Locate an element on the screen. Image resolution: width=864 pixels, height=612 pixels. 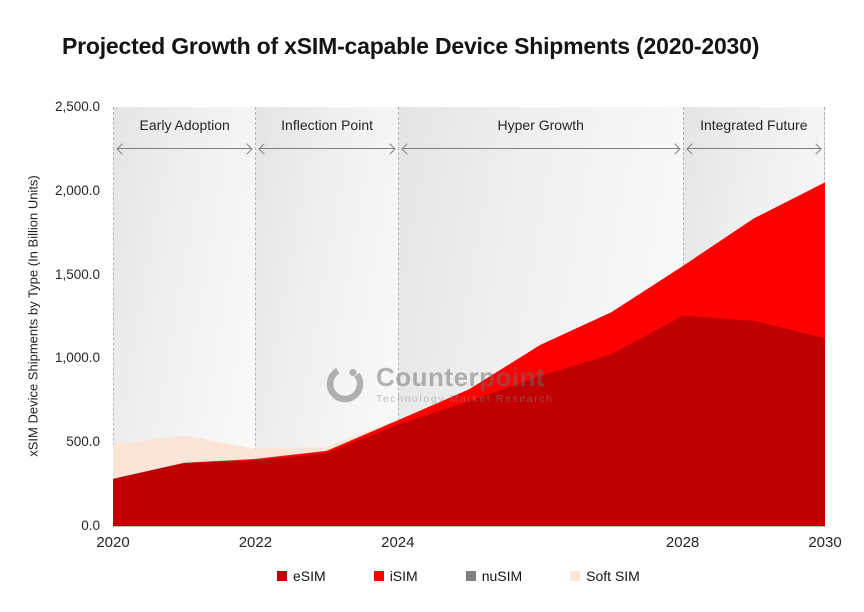
y-tick-label: 1,500.0 is located at coordinates (77, 274).